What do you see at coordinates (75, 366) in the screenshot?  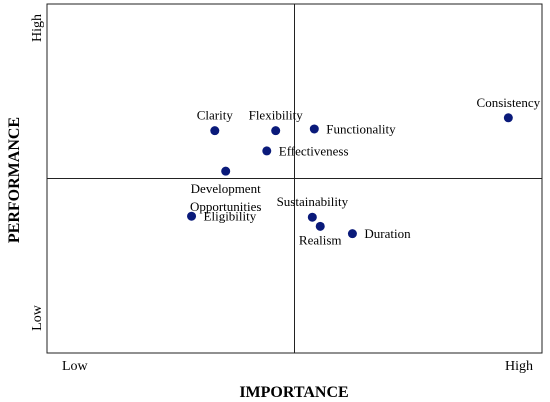 I see `x-tick-low: Low` at bounding box center [75, 366].